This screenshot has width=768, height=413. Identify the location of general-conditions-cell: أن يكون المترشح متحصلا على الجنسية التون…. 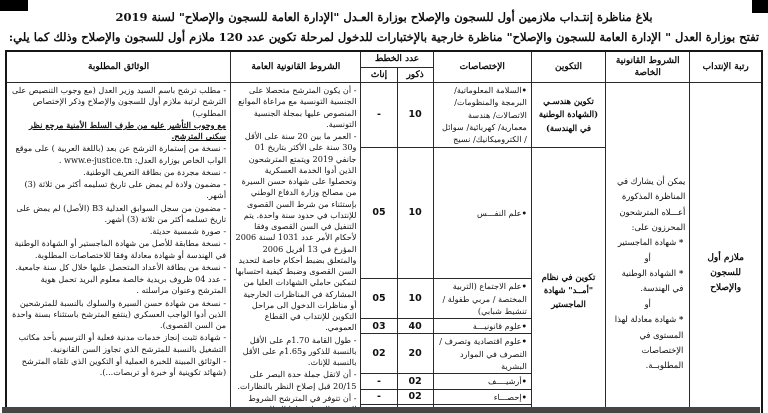
(296, 247).